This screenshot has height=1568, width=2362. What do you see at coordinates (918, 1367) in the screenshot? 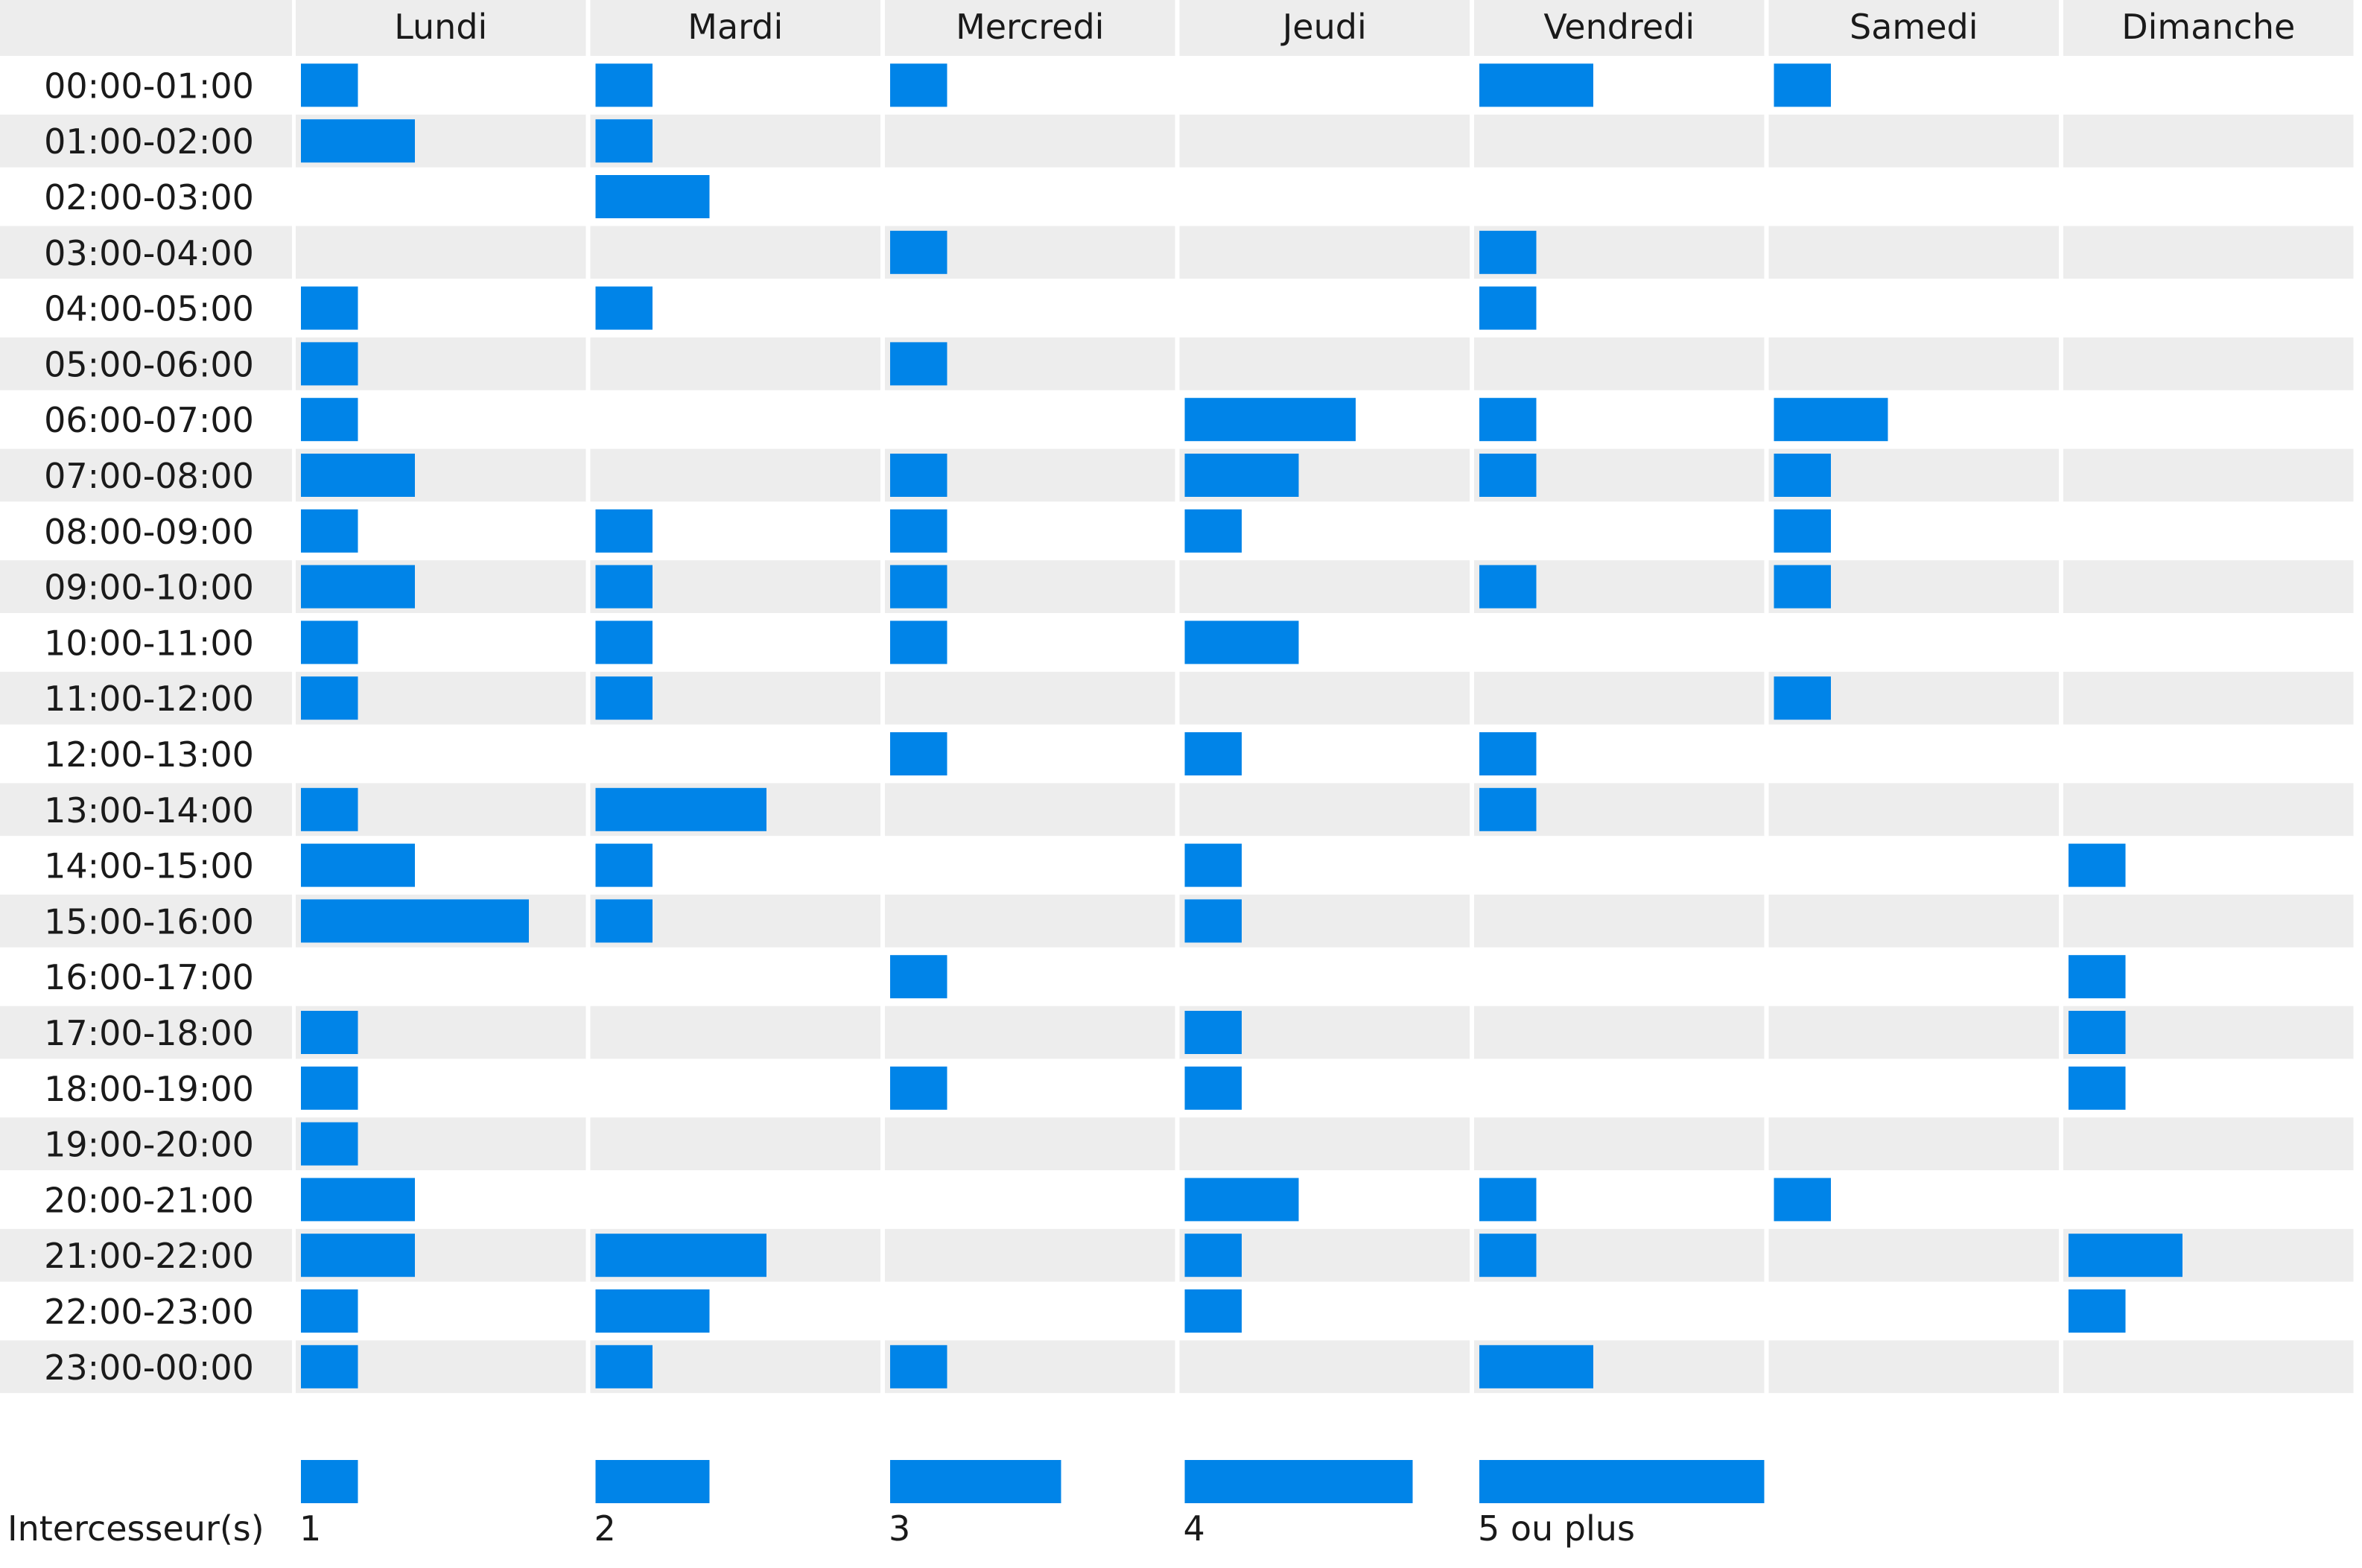
I see `bar-mercredi-23:00-00:00` at bounding box center [918, 1367].